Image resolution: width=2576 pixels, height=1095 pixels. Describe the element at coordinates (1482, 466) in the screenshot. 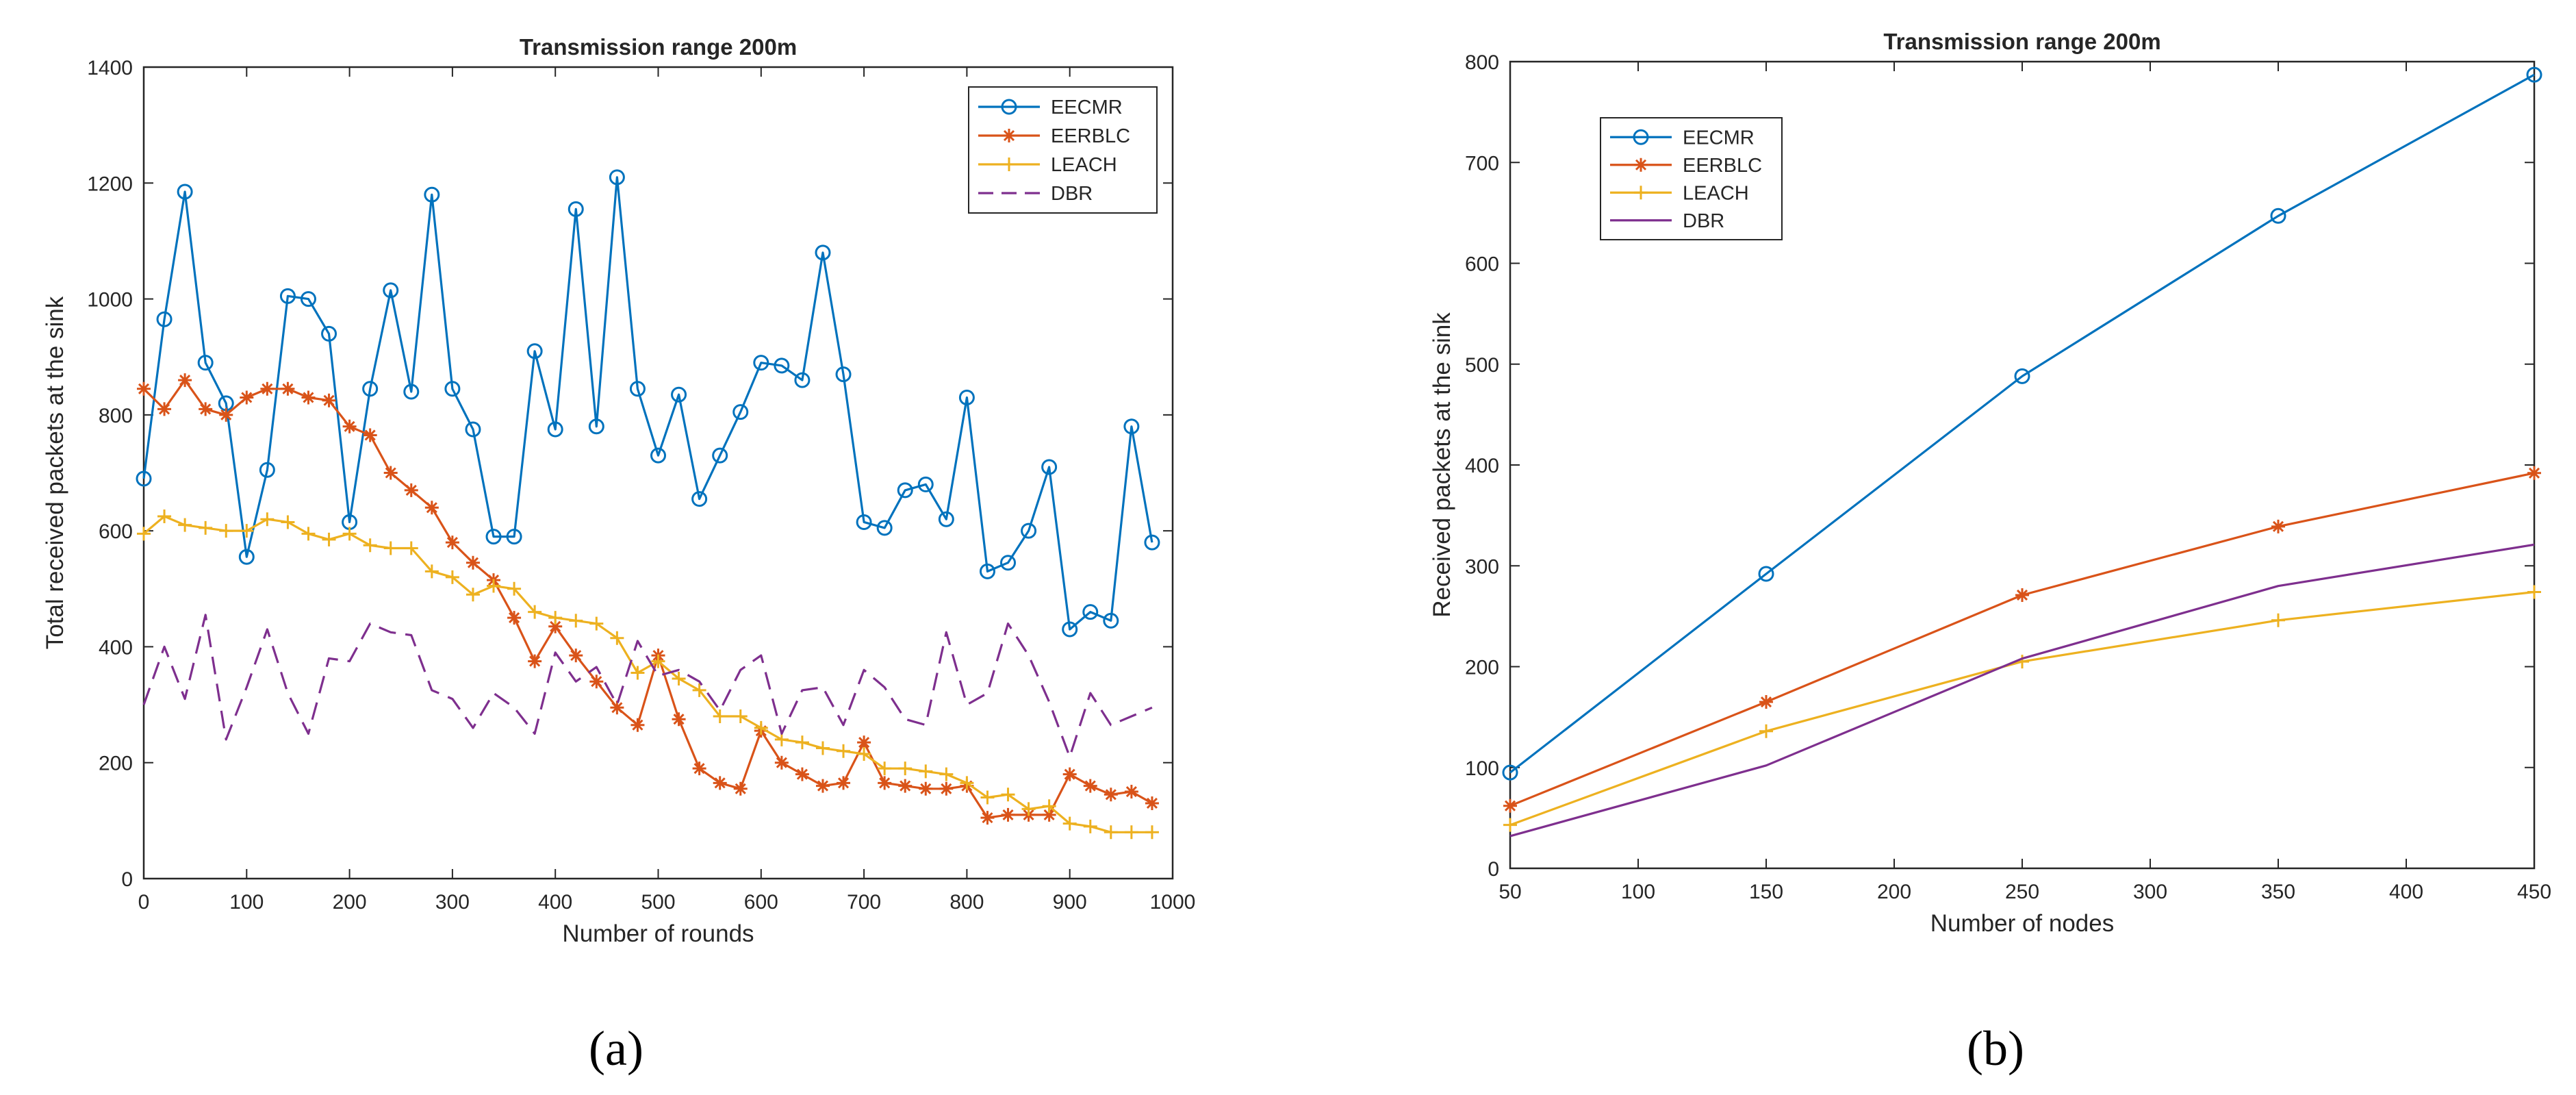

I see `y-tick-label: 400` at that location.